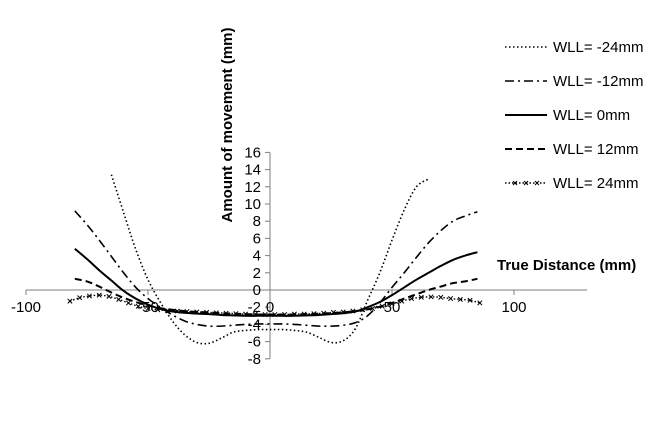 The height and width of the screenshot is (433, 657). What do you see at coordinates (598, 81) in the screenshot?
I see `legend-label: WLL= -12mm` at bounding box center [598, 81].